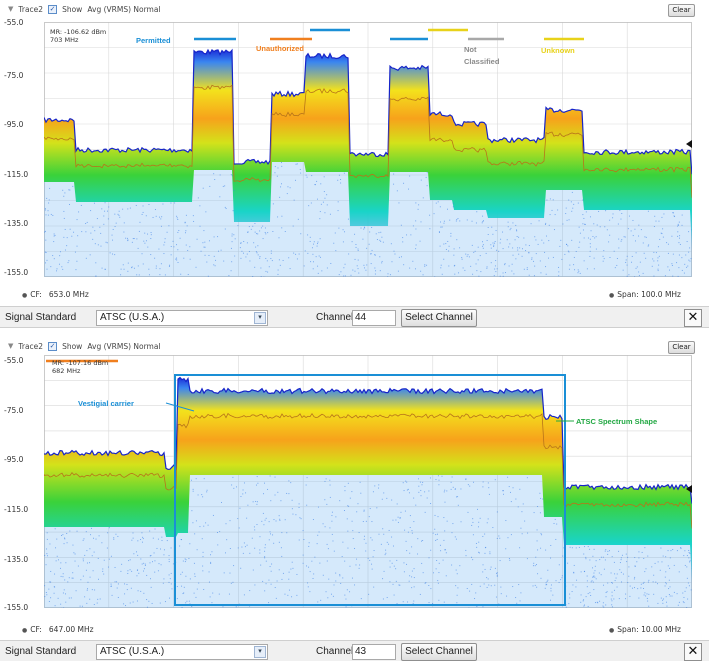 The width and height of the screenshot is (709, 661). I want to click on marker-readout: MR: -107.16 dBm 682 MHz, so click(80, 367).